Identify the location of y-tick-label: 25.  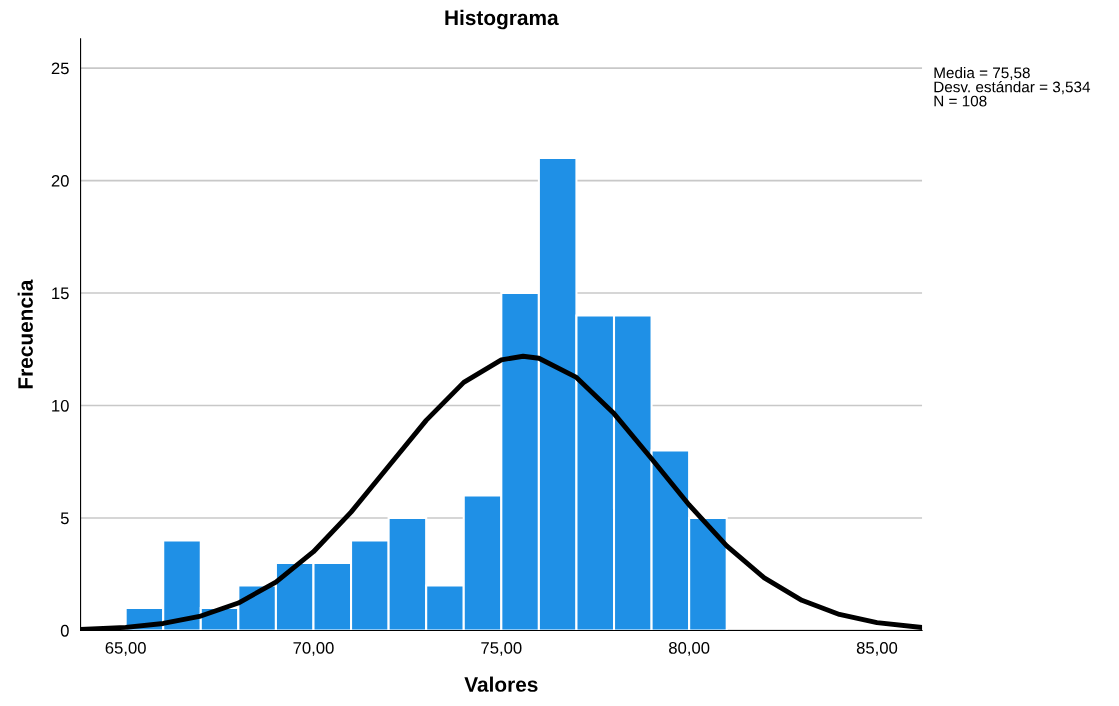
(60, 68).